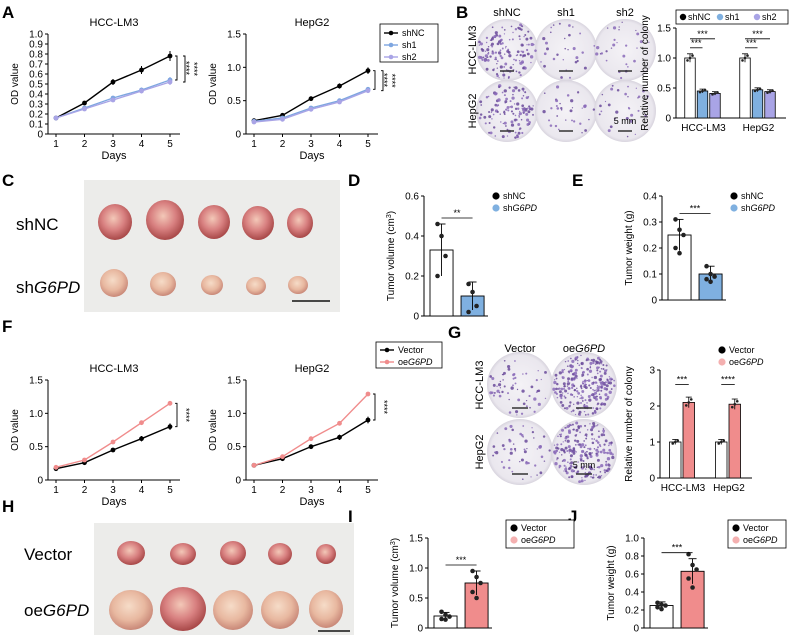 The width and height of the screenshot is (790, 637). What do you see at coordinates (745, 88) in the screenshot?
I see `bar` at bounding box center [745, 88].